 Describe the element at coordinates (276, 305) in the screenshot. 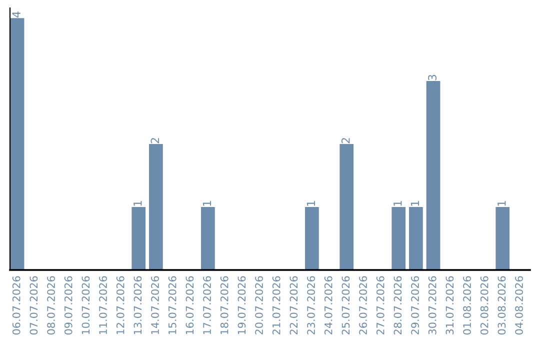

I see `x-tick-label: 21.07.2026` at that location.